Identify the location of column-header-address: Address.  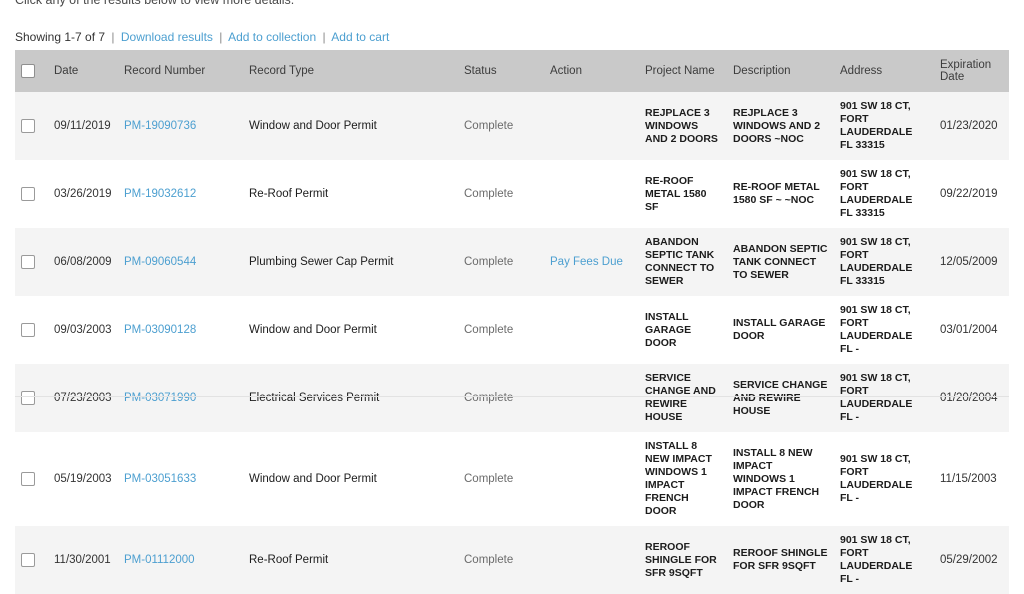
(884, 71).